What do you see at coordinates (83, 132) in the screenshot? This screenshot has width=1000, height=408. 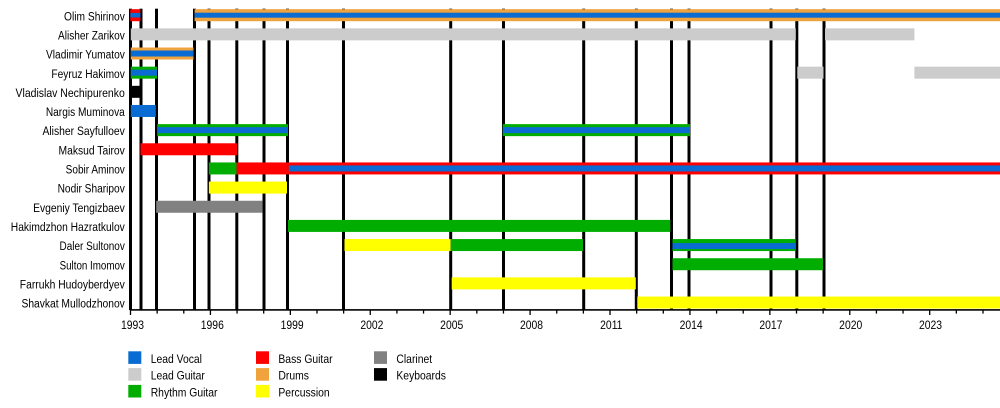 I see `svg-text: Alisher Sayfulloev` at bounding box center [83, 132].